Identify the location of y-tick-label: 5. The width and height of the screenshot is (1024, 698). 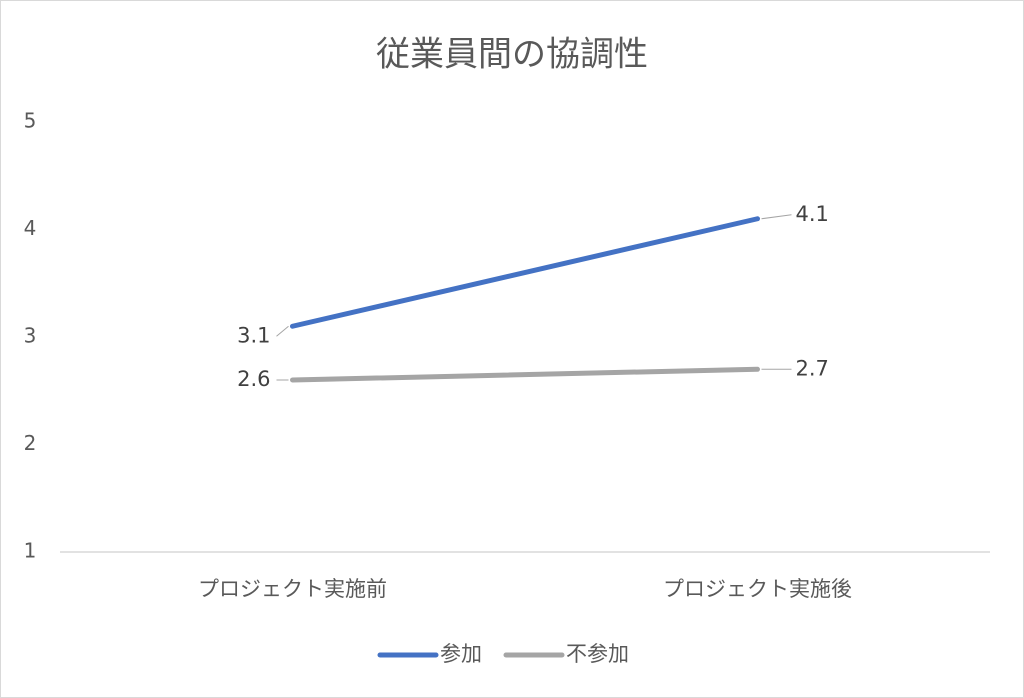
(30, 121).